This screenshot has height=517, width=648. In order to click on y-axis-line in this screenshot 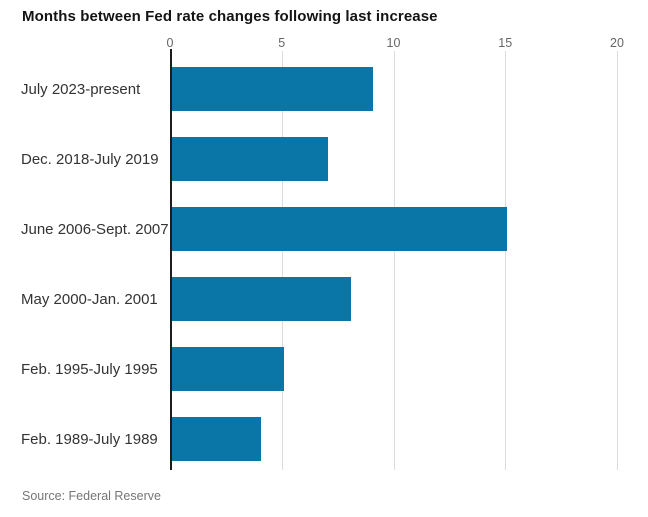, I will do `click(171, 259)`.